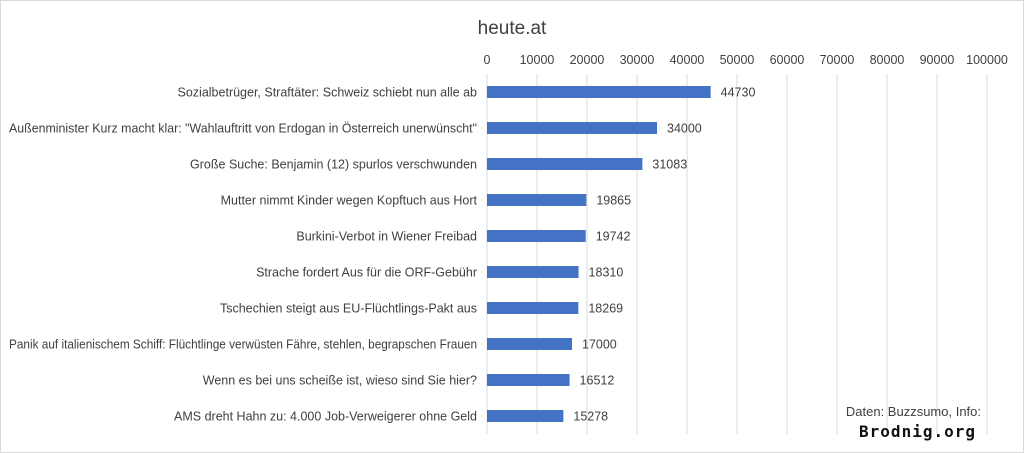 This screenshot has width=1024, height=453. Describe the element at coordinates (597, 381) in the screenshot. I see `data-label: 16512` at that location.